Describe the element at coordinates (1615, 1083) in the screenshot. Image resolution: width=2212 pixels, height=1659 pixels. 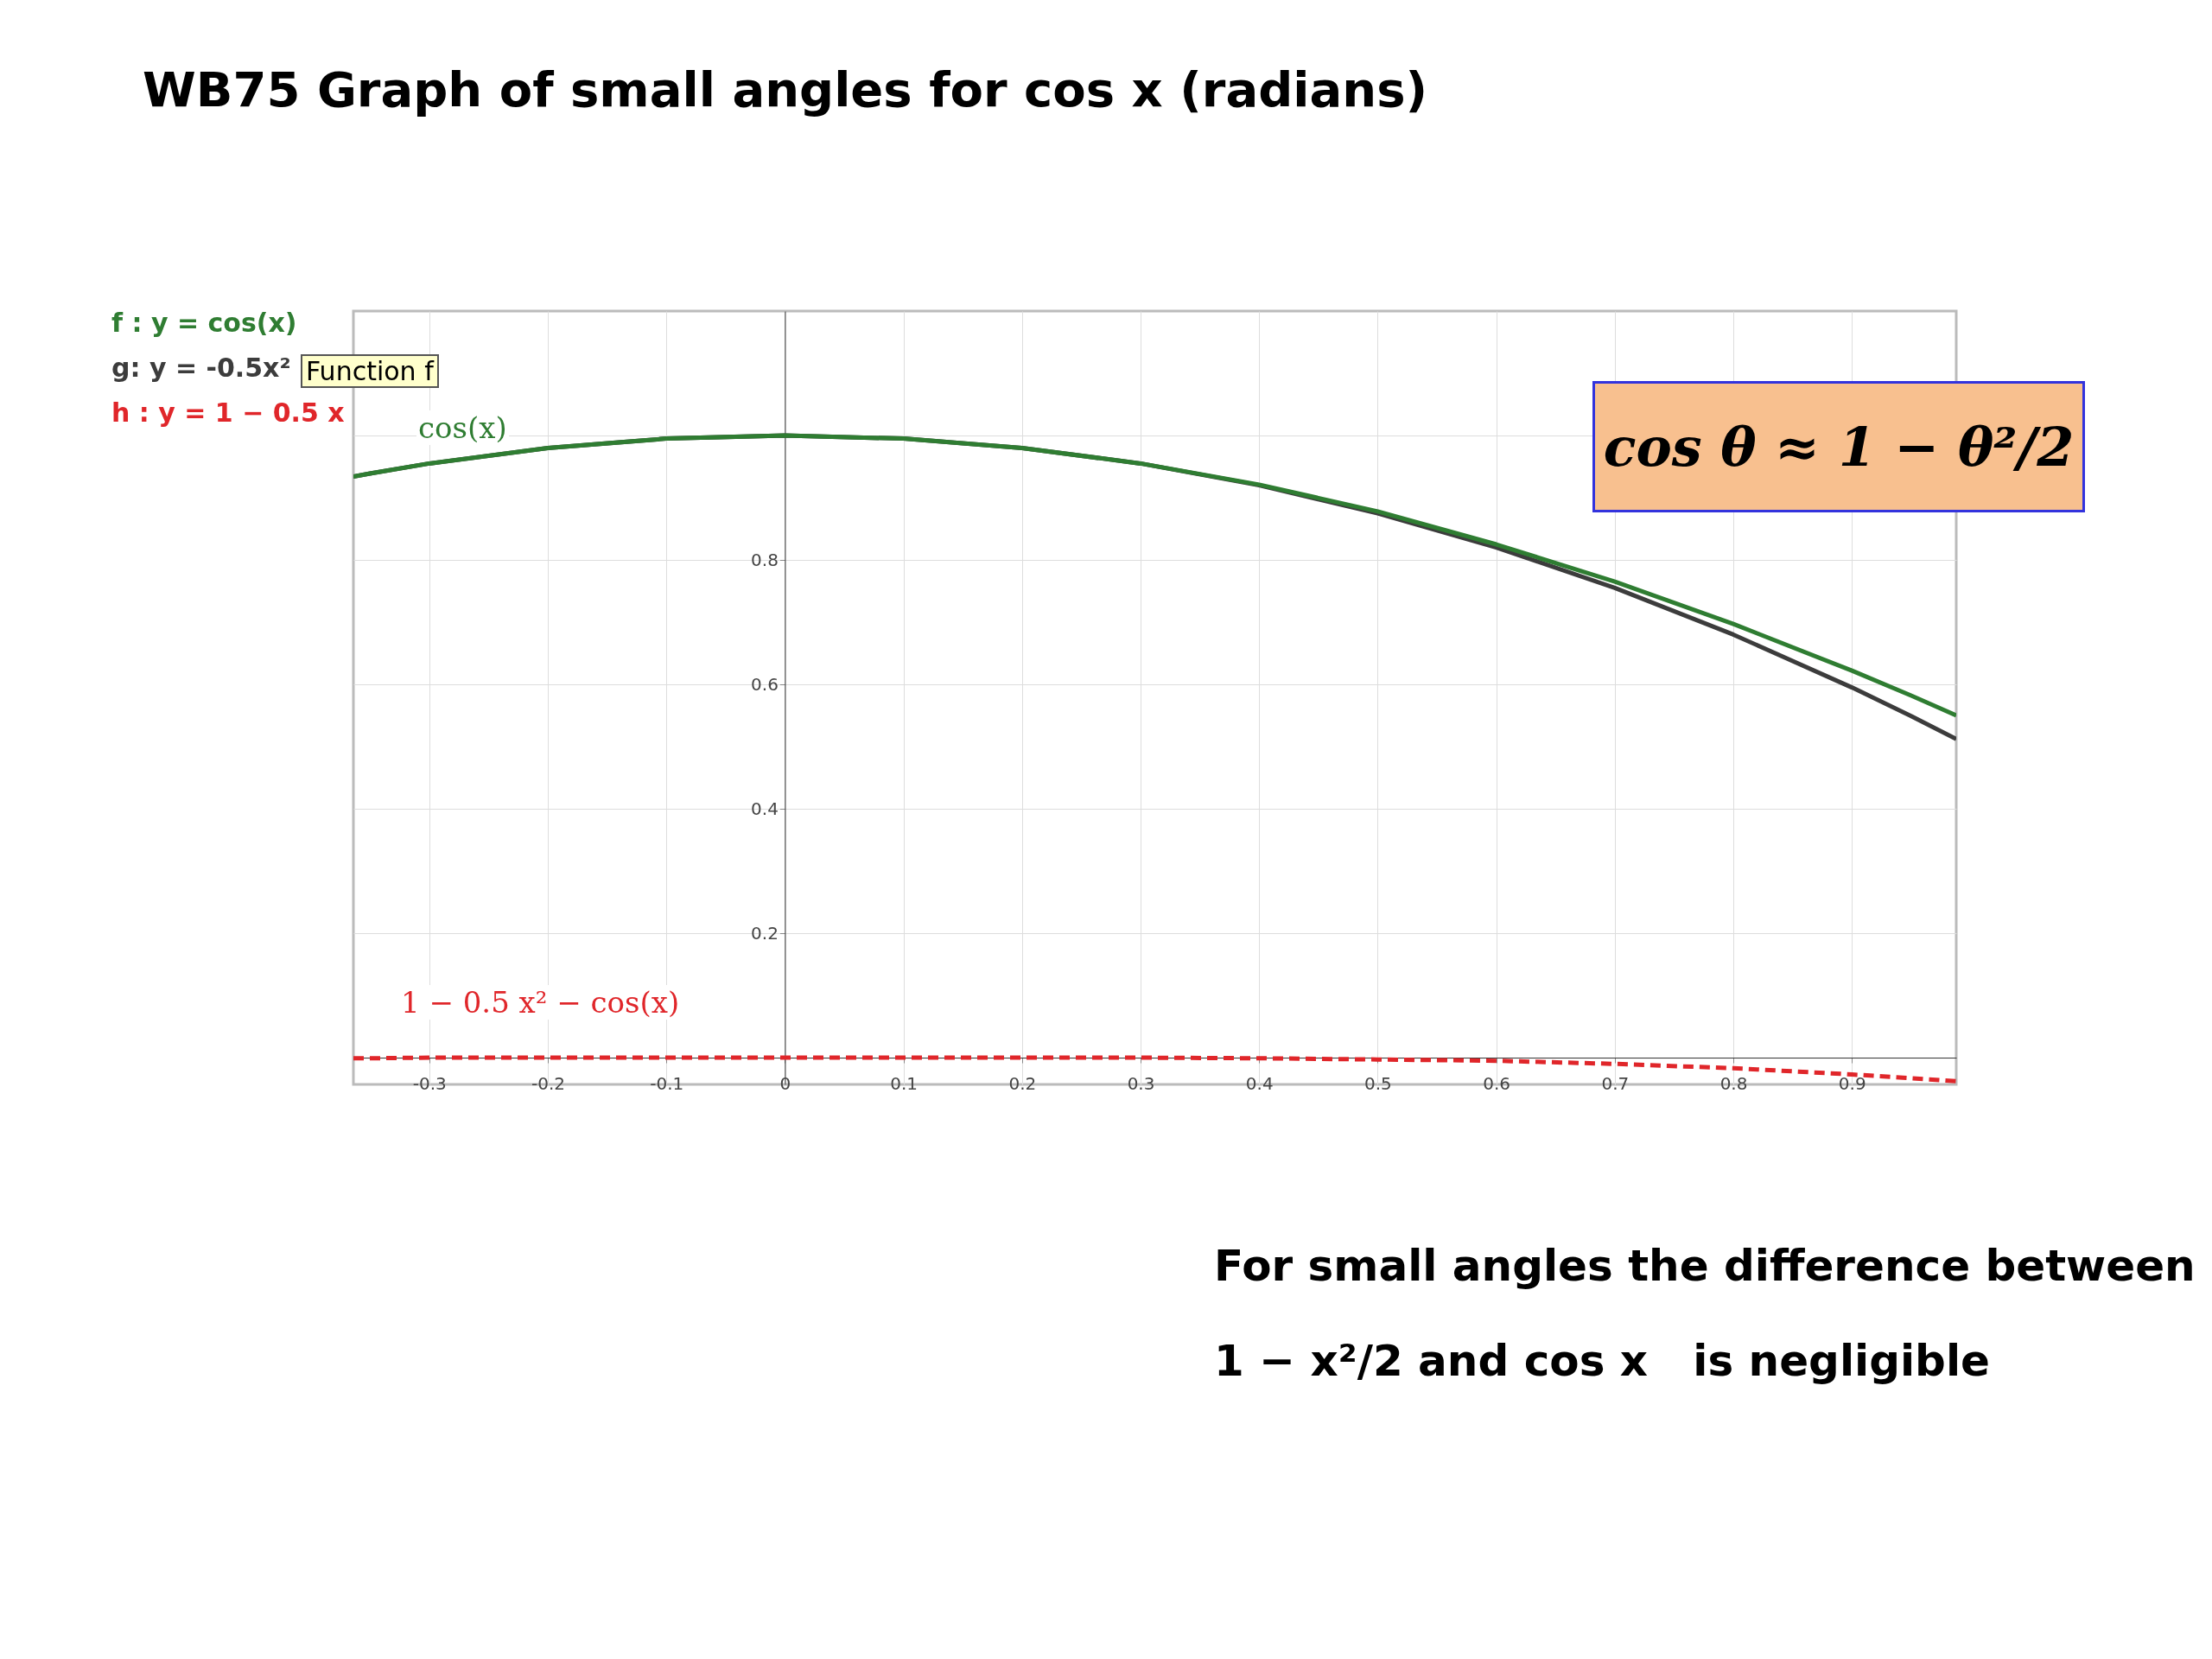
I see `x-tick-label: 0.7` at that location.